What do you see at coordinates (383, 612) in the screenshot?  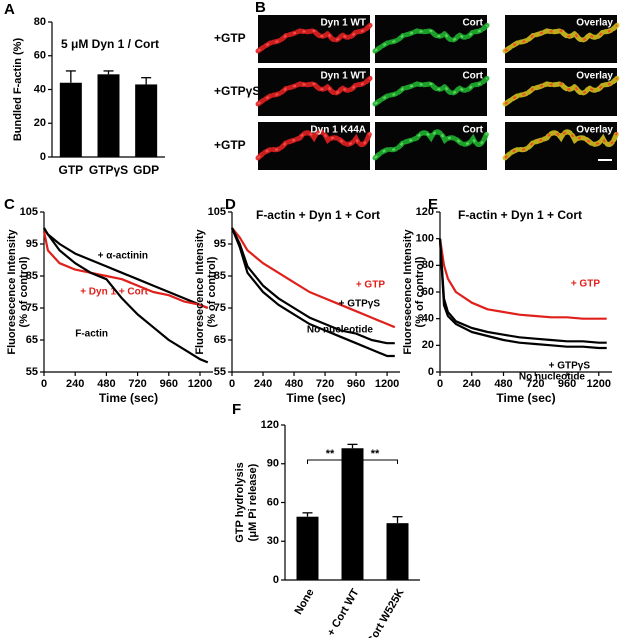 I see `x-tick-label: + Cort W525K` at bounding box center [383, 612].